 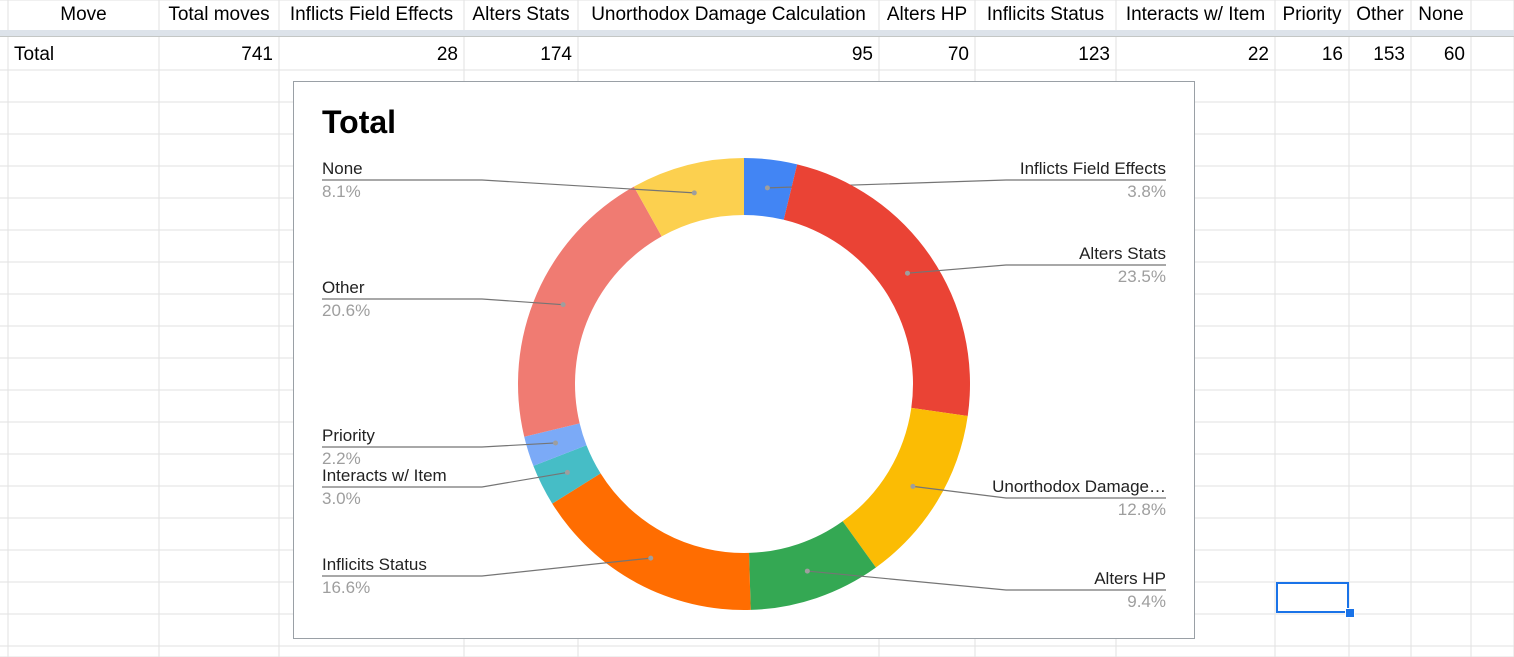 What do you see at coordinates (371, 14) in the screenshot?
I see `header-cell: Inflicts Field Effects` at bounding box center [371, 14].